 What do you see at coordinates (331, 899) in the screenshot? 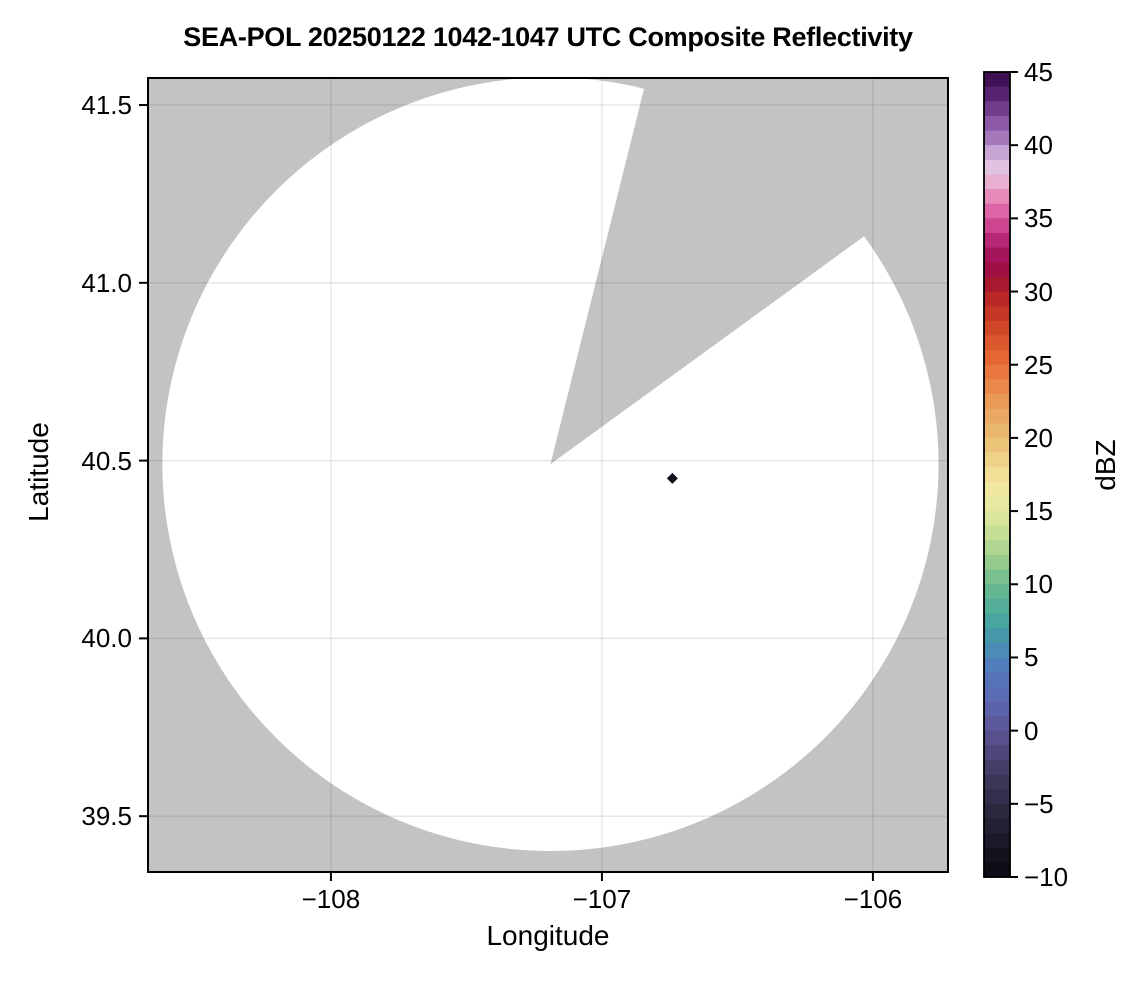
I see `x-tick-label: −108` at bounding box center [331, 899].